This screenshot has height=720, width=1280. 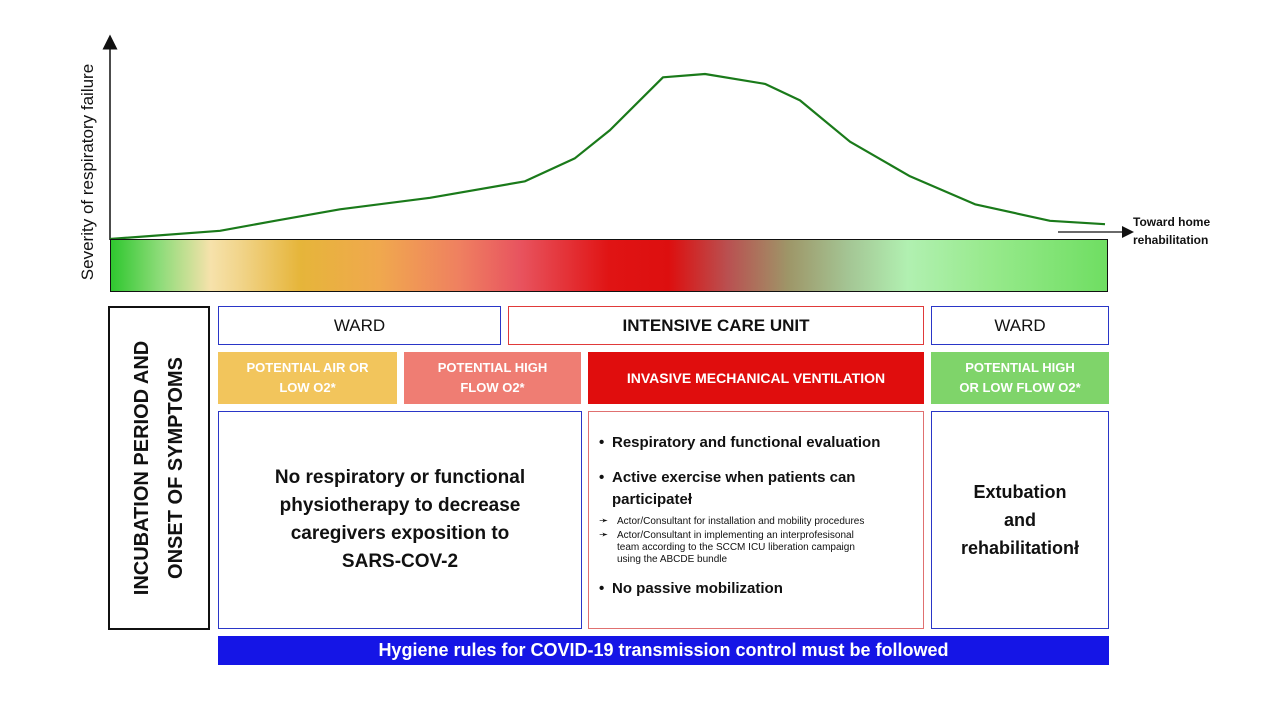 I want to click on ward-left-header: WARD, so click(x=359, y=325).